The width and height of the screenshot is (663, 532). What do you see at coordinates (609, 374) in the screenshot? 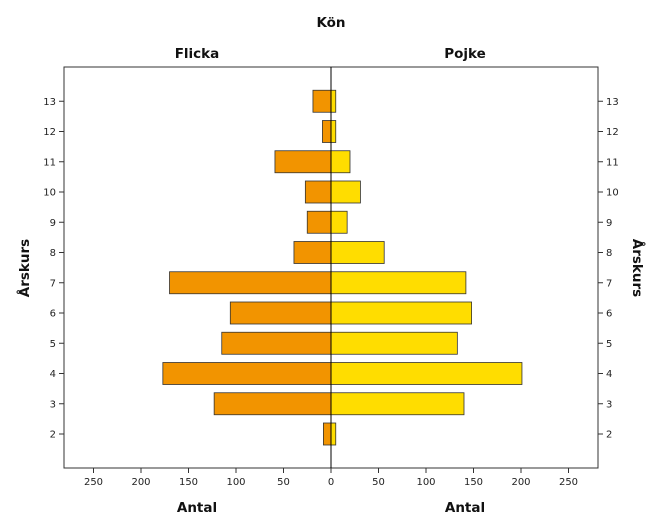
I see `ytick-label-right-4: 4` at bounding box center [609, 374].